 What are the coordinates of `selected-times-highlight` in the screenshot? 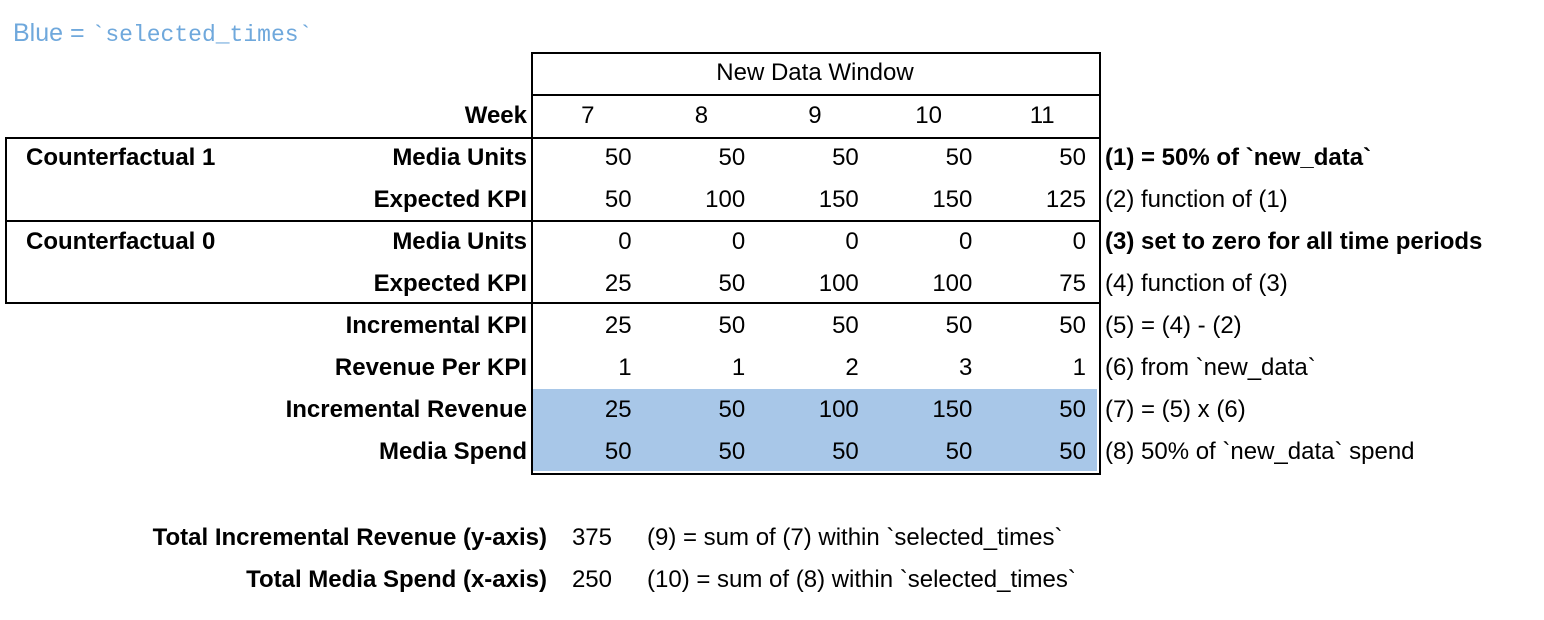 It's located at (815, 430).